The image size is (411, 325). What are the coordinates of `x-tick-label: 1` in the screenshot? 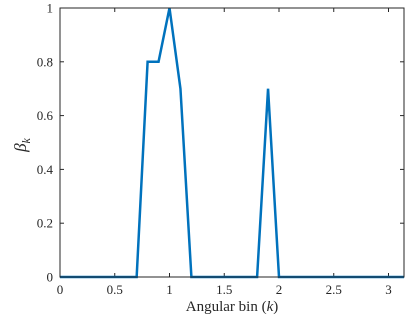 It's located at (169, 289).